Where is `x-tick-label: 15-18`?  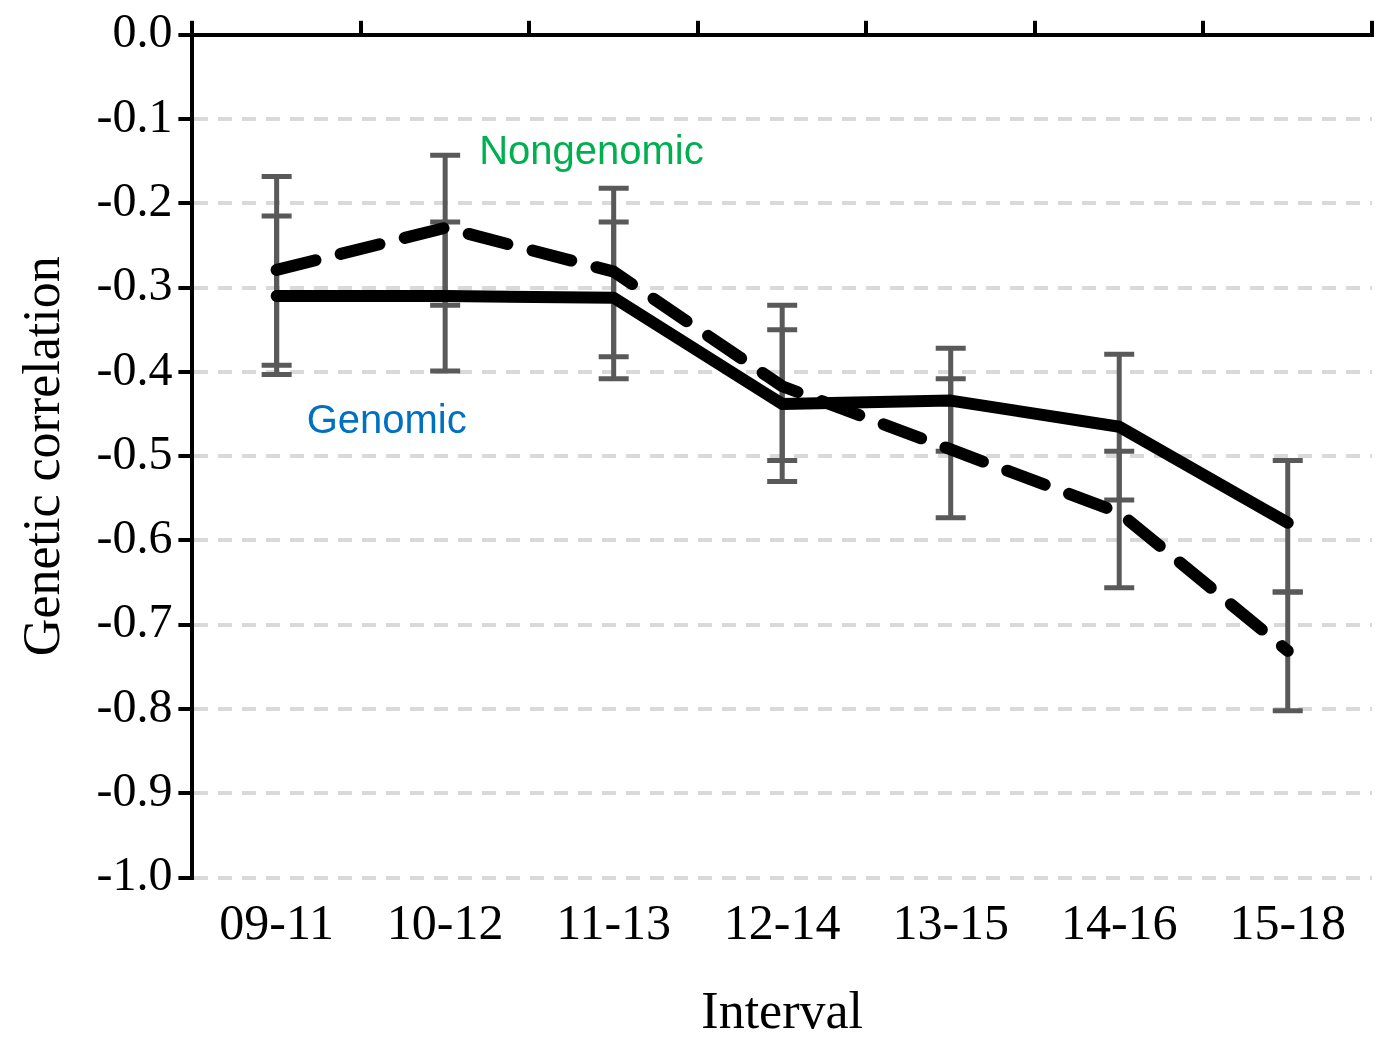
x-tick-label: 15-18 is located at coordinates (1288, 921).